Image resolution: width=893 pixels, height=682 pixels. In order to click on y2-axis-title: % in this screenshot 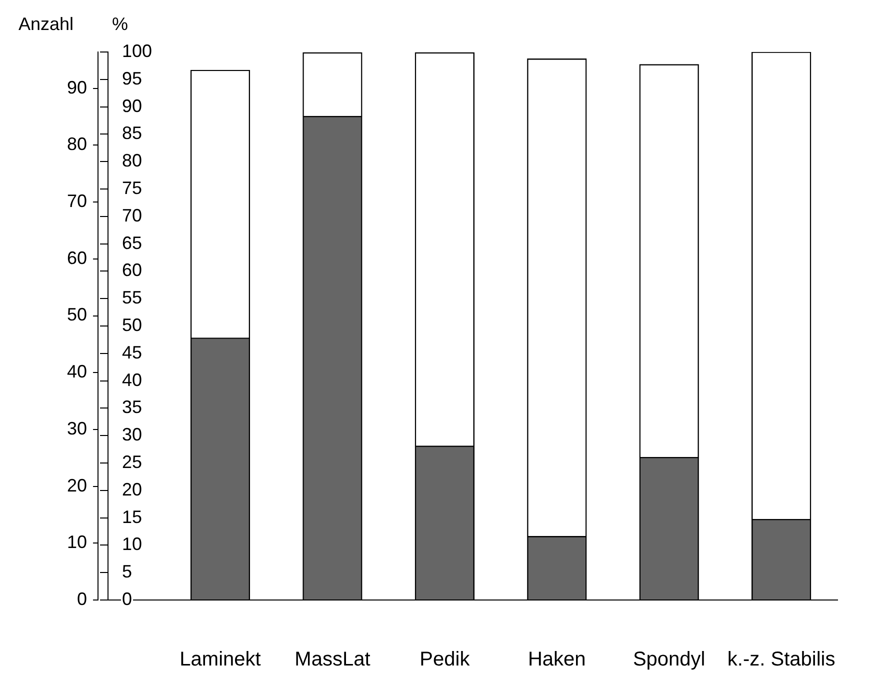, I will do `click(120, 24)`.